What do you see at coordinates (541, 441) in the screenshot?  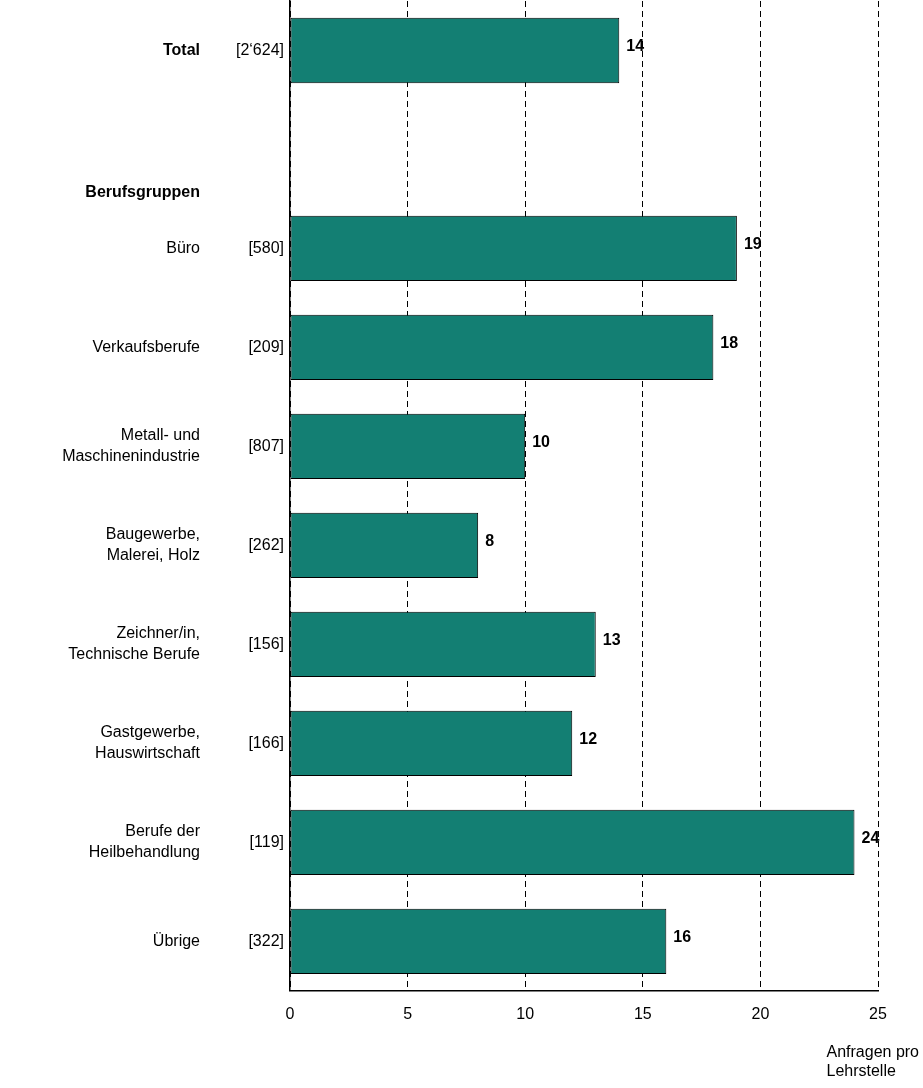 I see `data-label: 10` at bounding box center [541, 441].